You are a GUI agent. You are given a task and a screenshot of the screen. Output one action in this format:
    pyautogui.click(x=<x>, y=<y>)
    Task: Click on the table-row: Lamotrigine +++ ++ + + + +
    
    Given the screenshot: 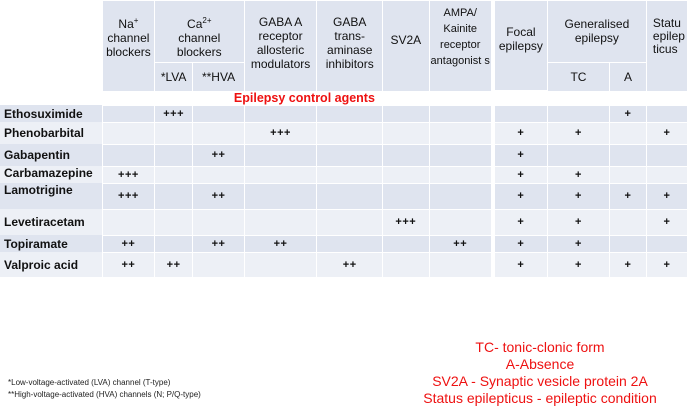 What is the action you would take?
    pyautogui.click(x=343, y=195)
    